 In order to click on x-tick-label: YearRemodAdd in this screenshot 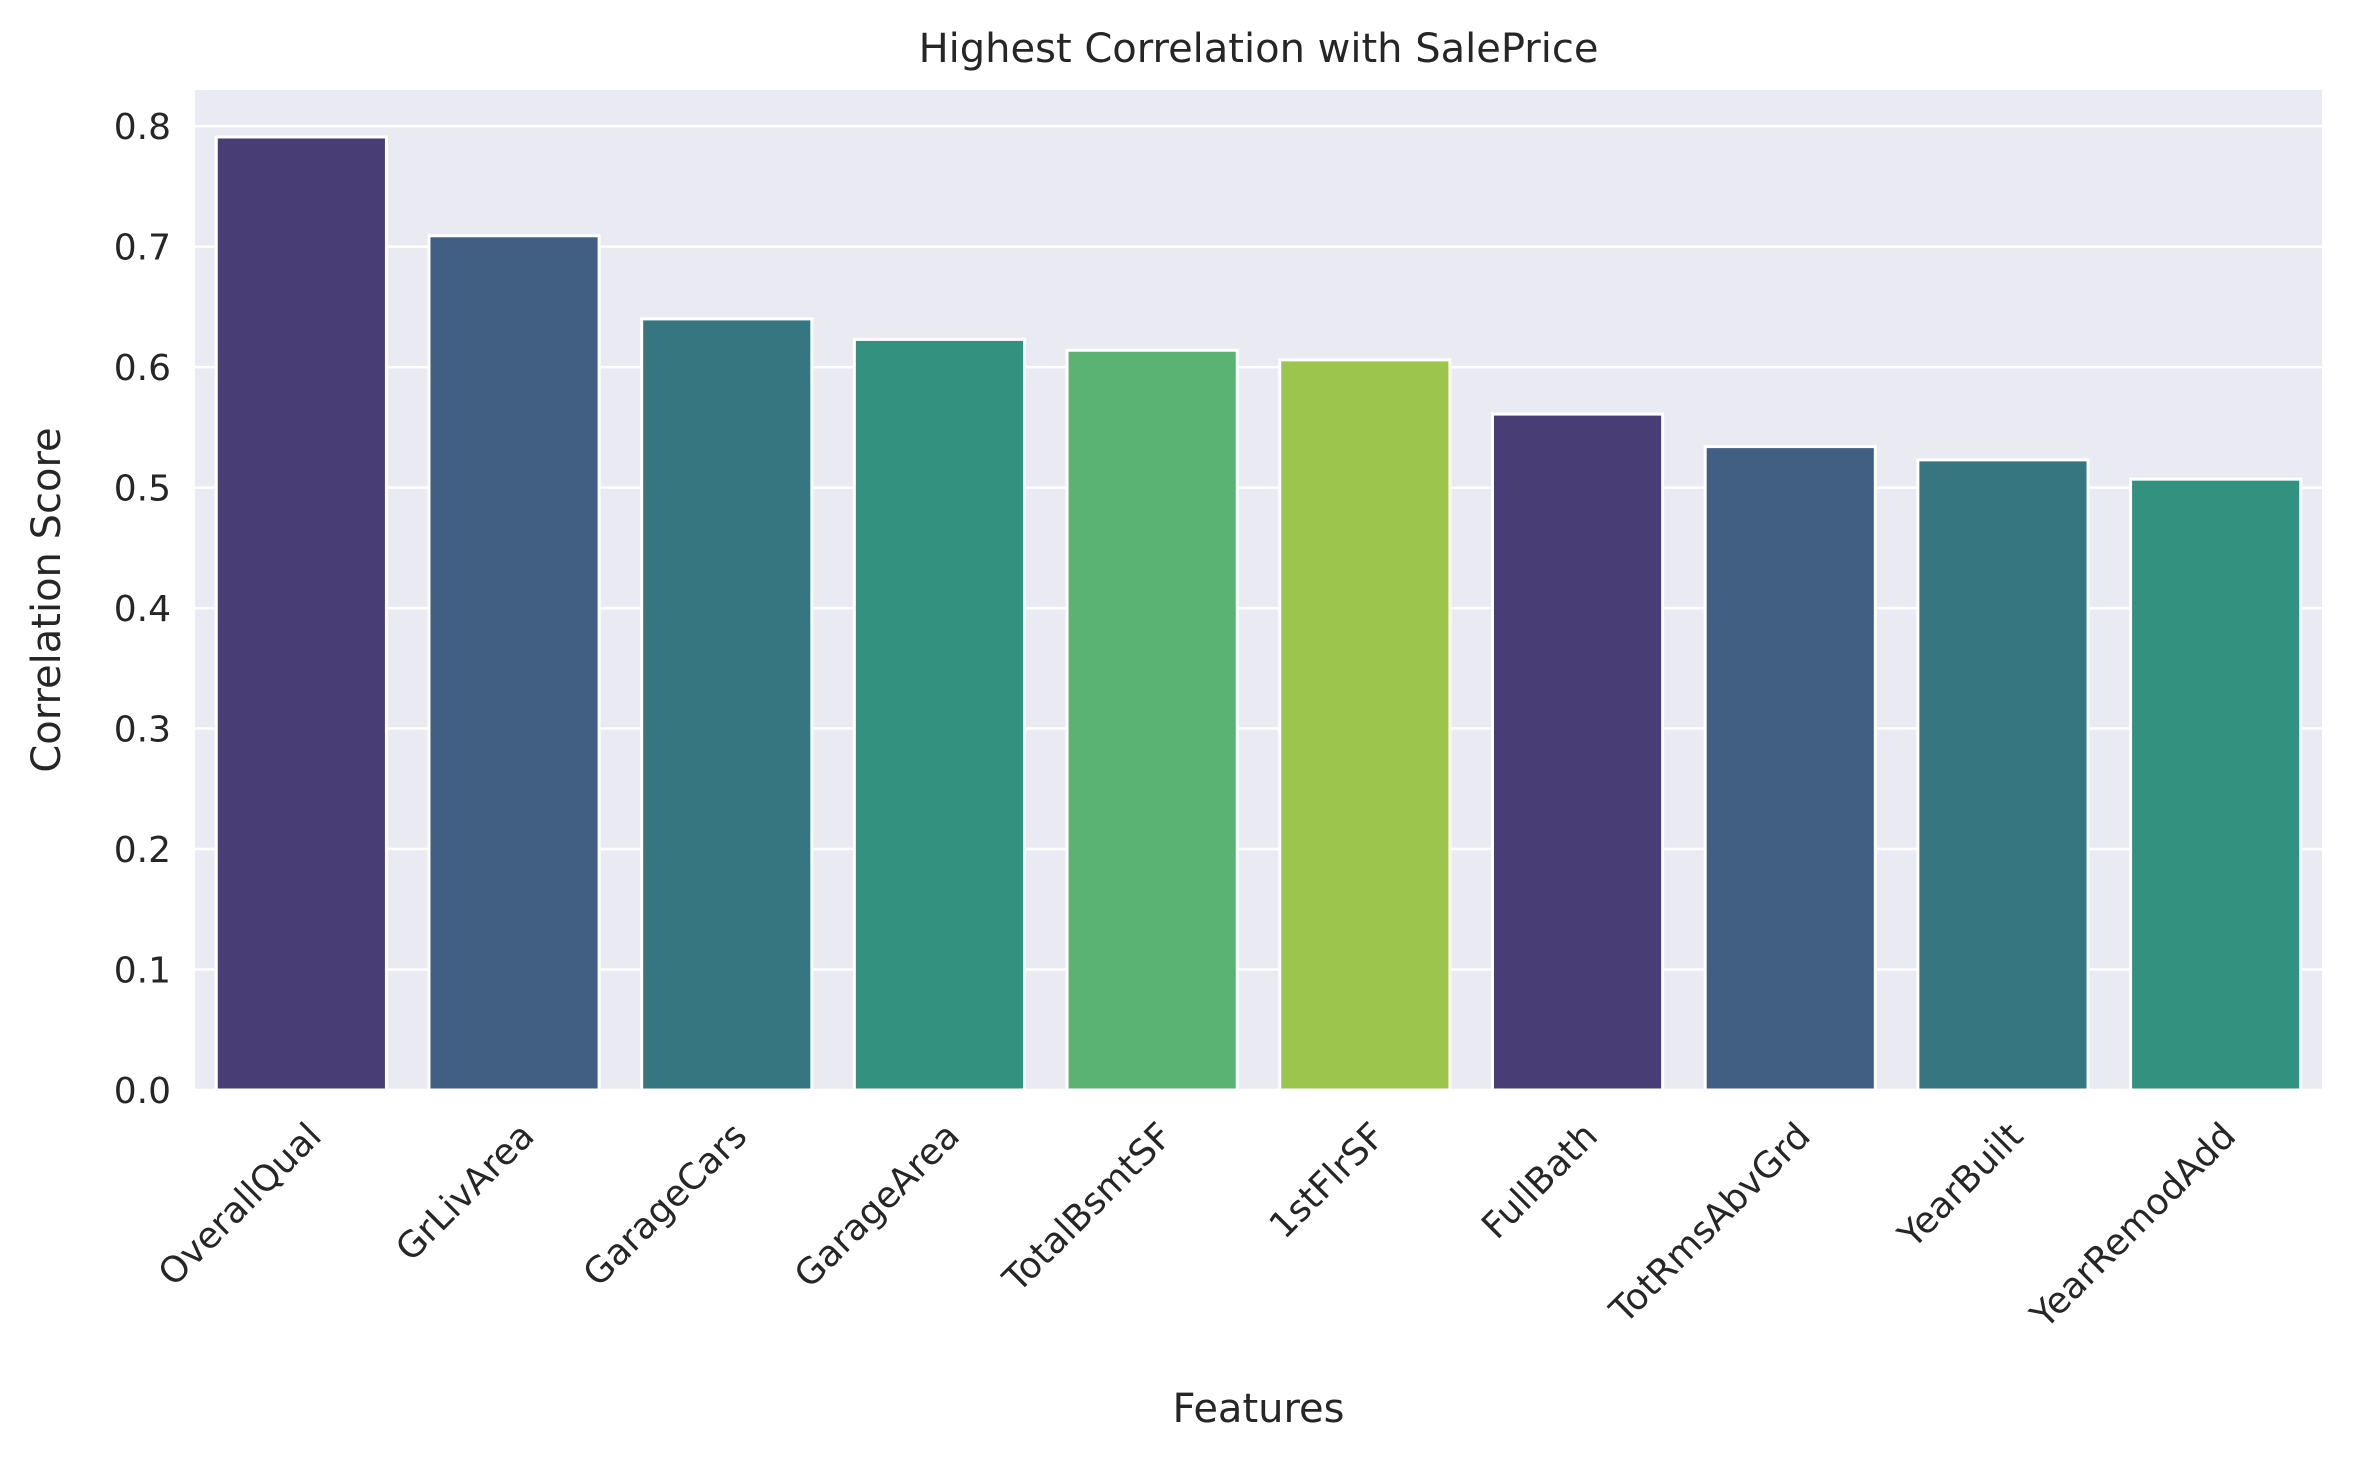, I will do `click(2133, 1226)`.